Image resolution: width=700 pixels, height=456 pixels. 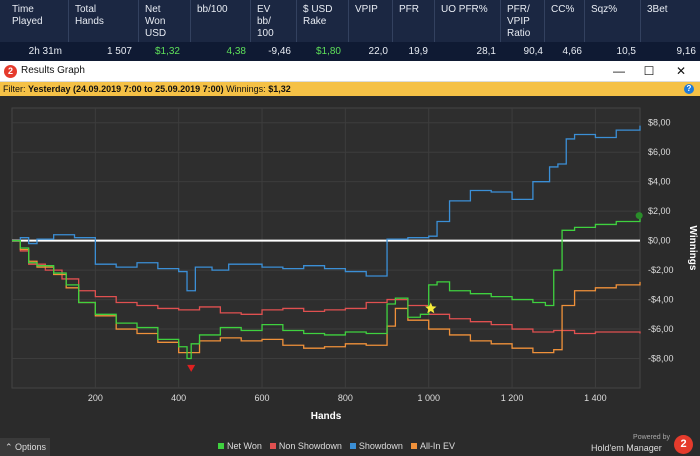 I want to click on min-marker, so click(x=191, y=368).